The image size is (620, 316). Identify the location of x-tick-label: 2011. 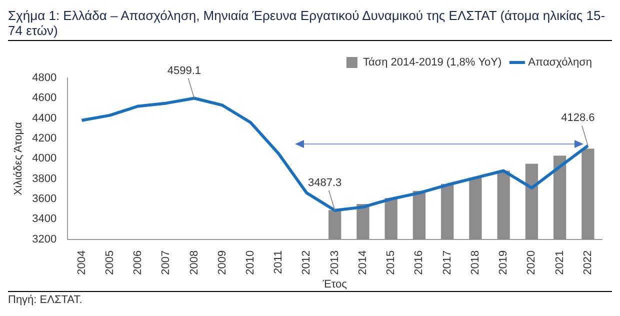
(278, 262).